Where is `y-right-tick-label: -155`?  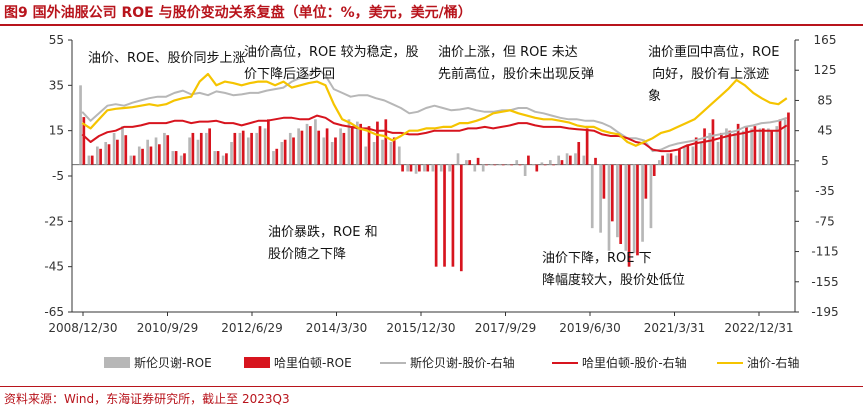 y-right-tick-label: -155 is located at coordinates (824, 282).